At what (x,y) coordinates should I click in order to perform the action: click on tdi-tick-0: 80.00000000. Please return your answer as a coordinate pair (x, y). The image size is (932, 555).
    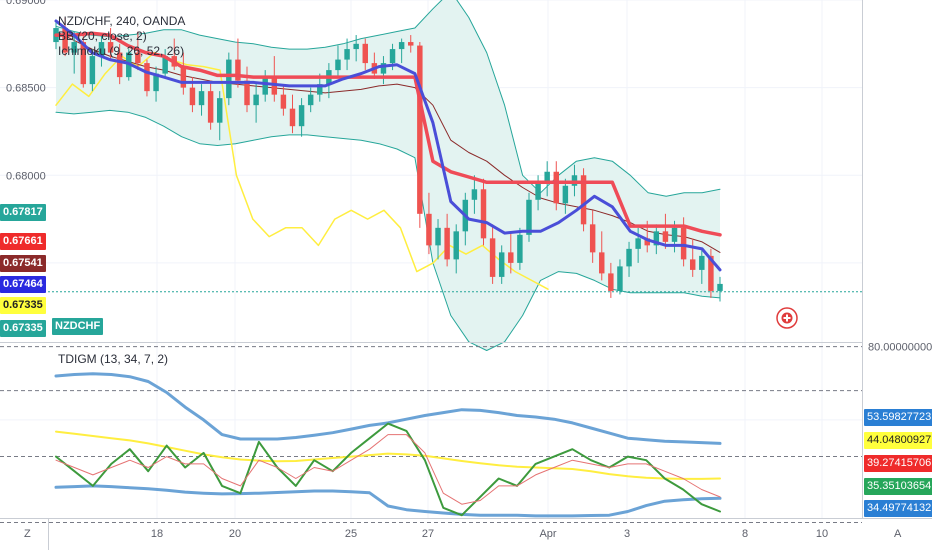
    Looking at the image, I should click on (900, 348).